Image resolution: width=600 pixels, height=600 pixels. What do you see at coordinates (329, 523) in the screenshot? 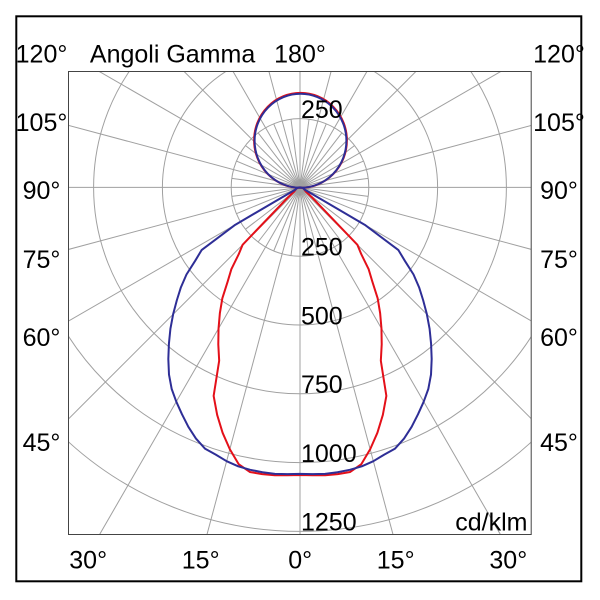
I see `svg-text: 1250` at bounding box center [329, 523].